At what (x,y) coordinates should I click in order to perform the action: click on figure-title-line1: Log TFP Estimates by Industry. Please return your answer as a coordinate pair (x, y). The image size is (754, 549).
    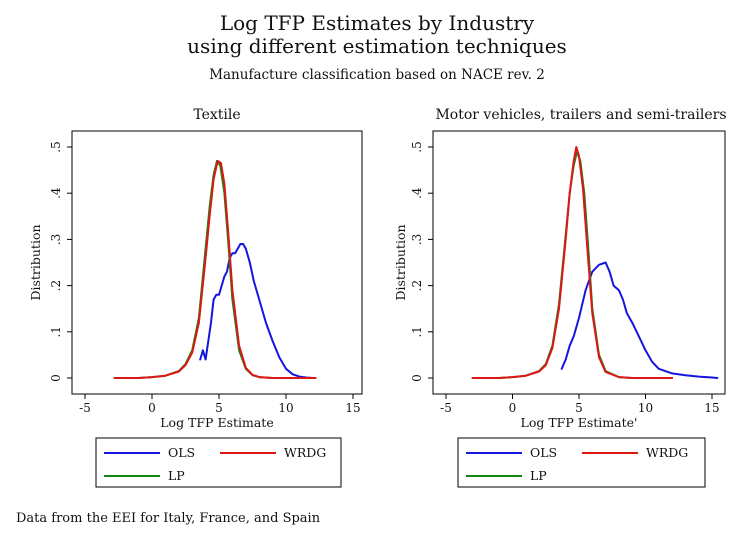
    Looking at the image, I should click on (377, 23).